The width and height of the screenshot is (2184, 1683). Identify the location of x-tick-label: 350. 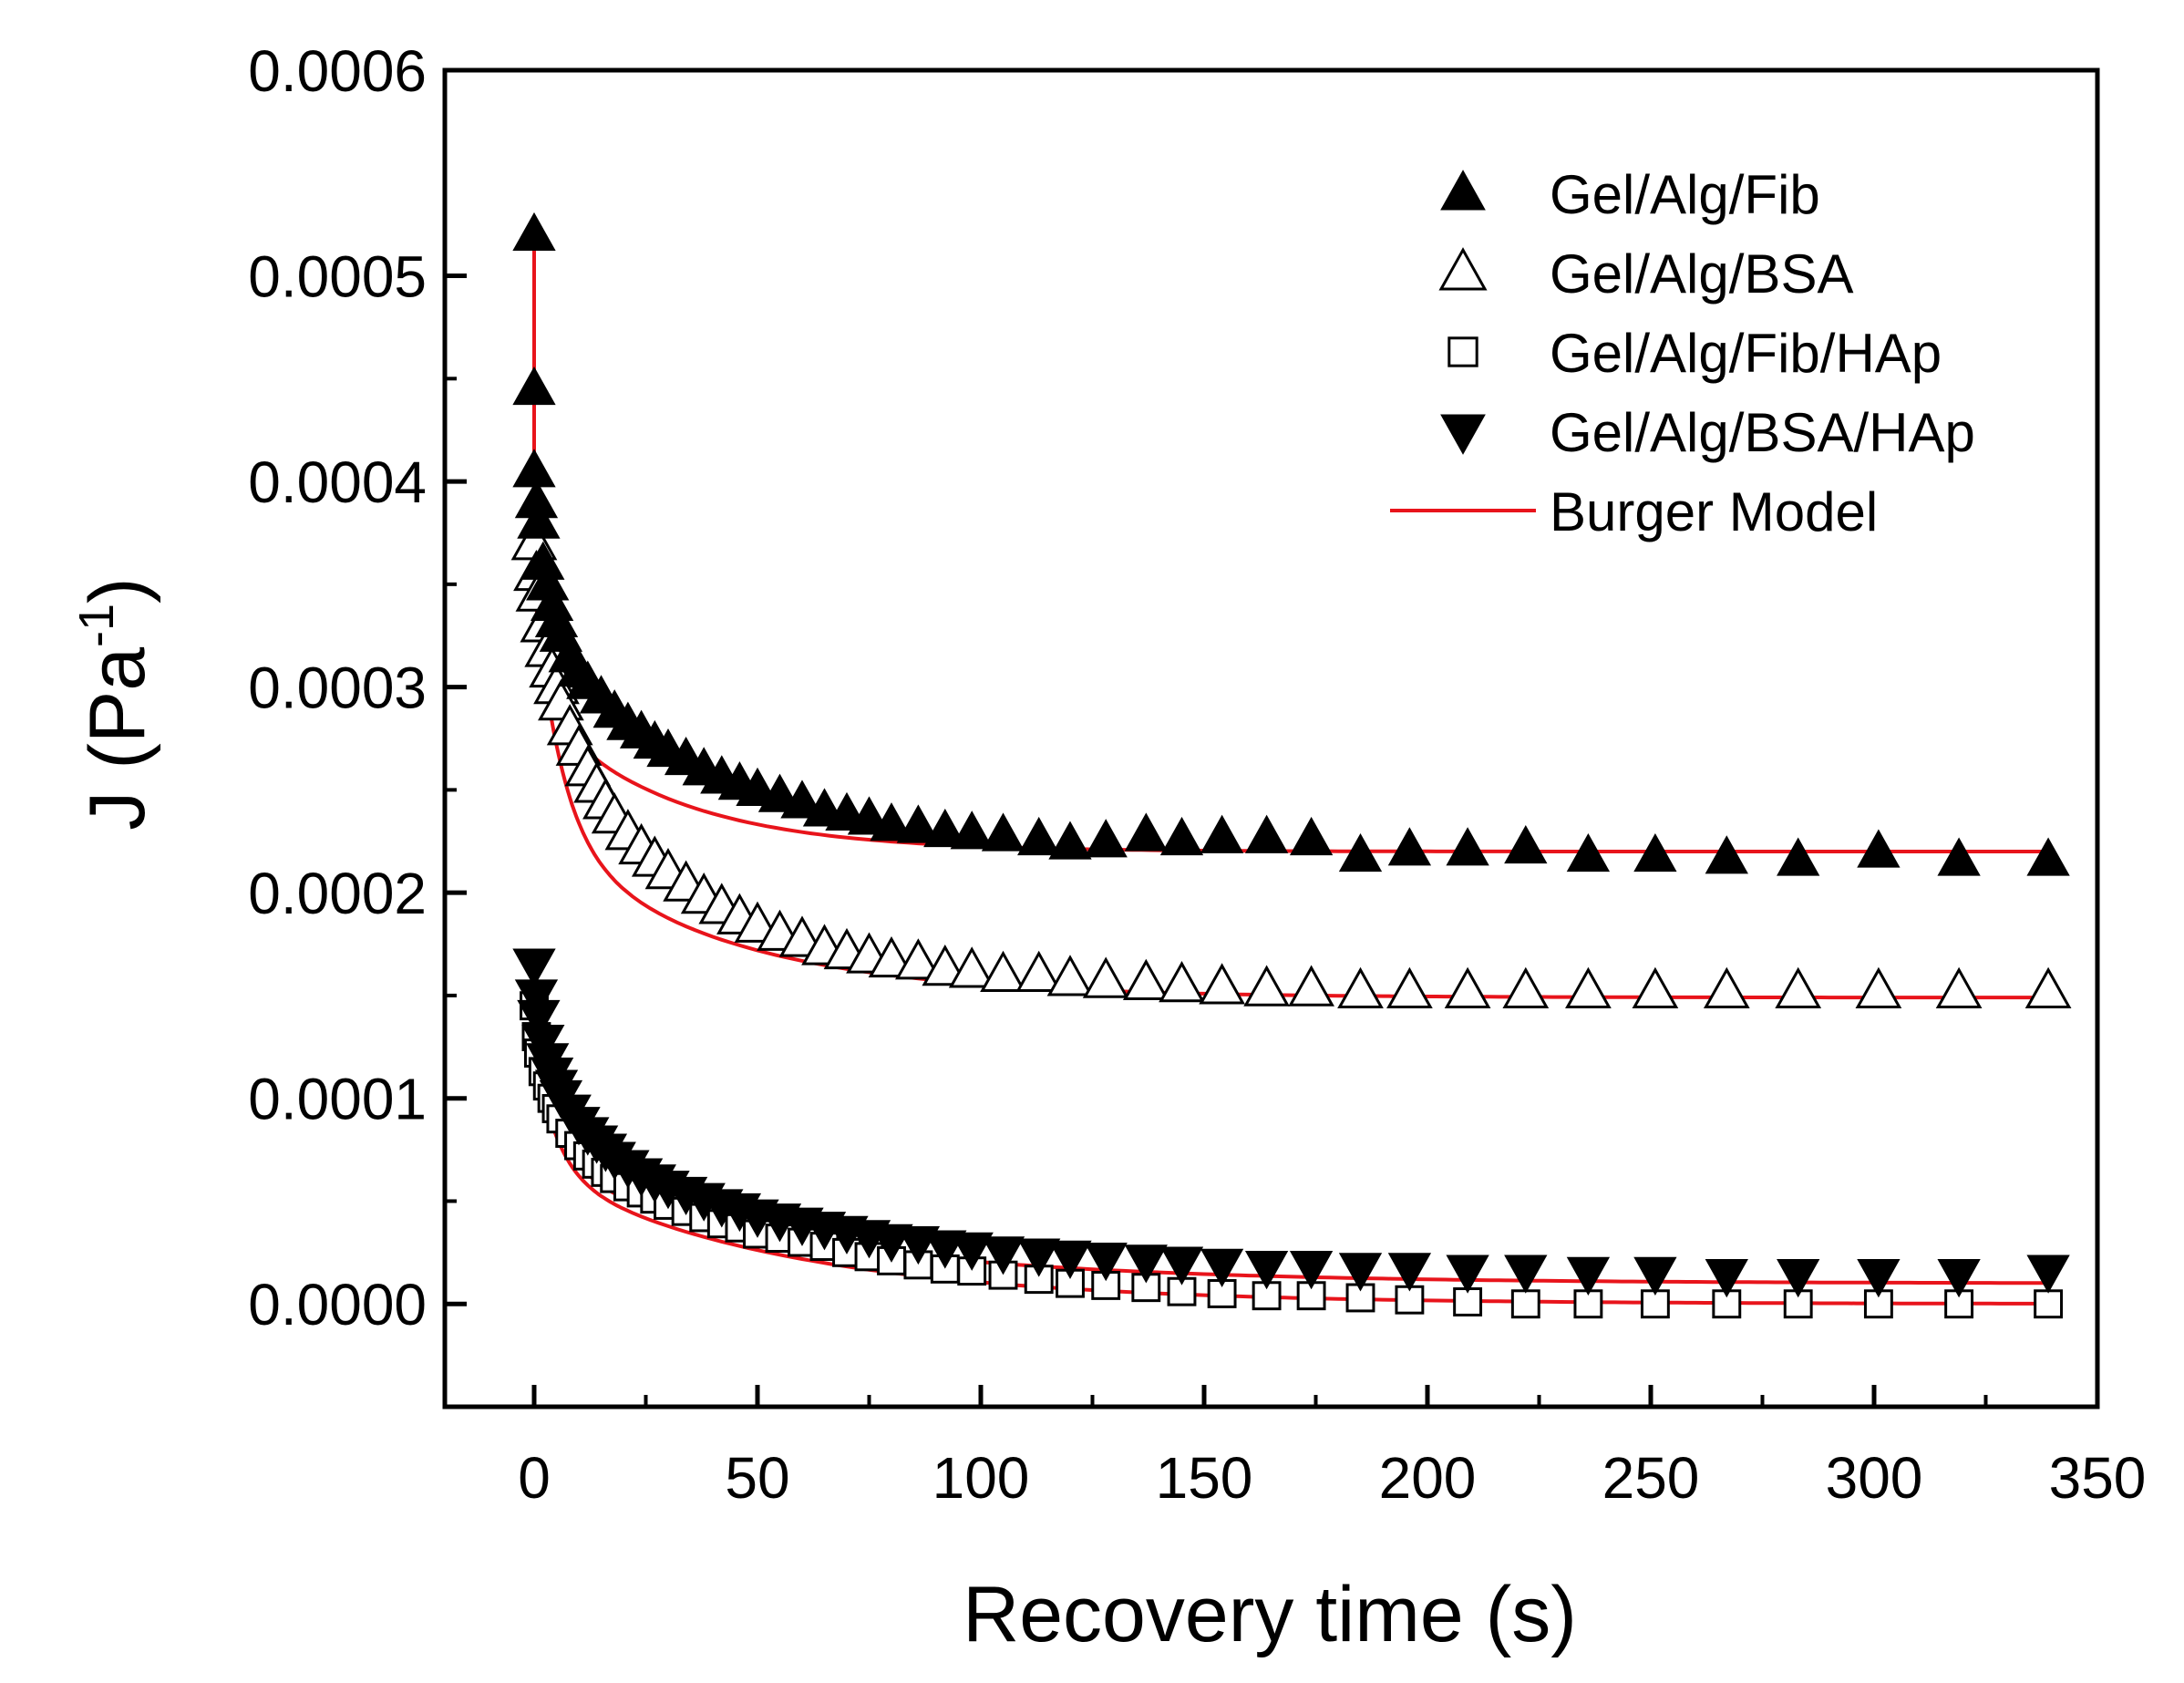
(2098, 1478).